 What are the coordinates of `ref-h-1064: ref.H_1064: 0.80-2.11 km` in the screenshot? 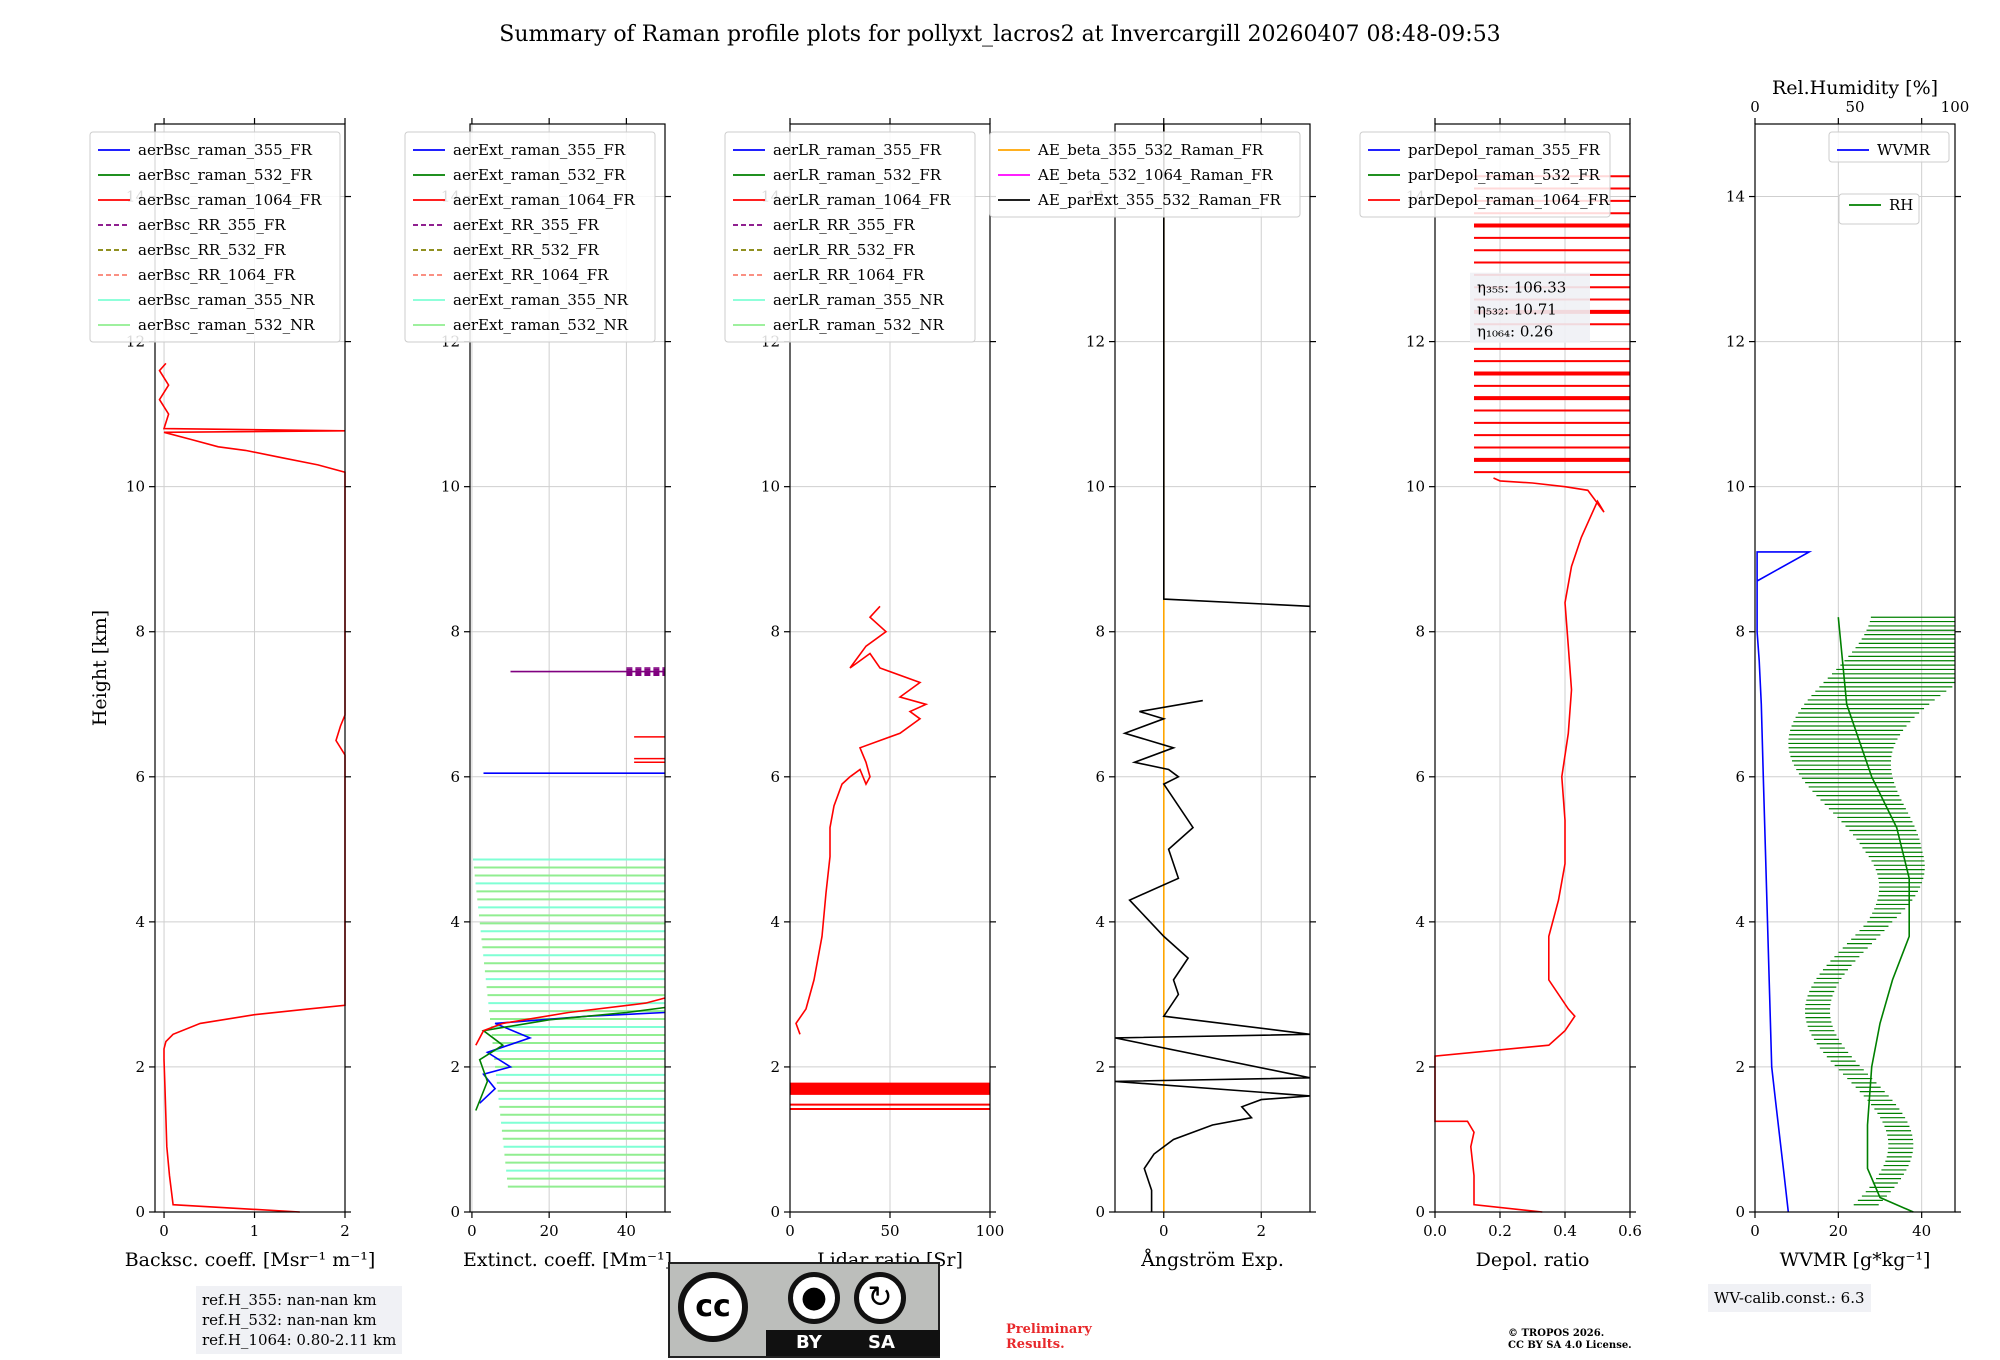 It's located at (299, 1340).